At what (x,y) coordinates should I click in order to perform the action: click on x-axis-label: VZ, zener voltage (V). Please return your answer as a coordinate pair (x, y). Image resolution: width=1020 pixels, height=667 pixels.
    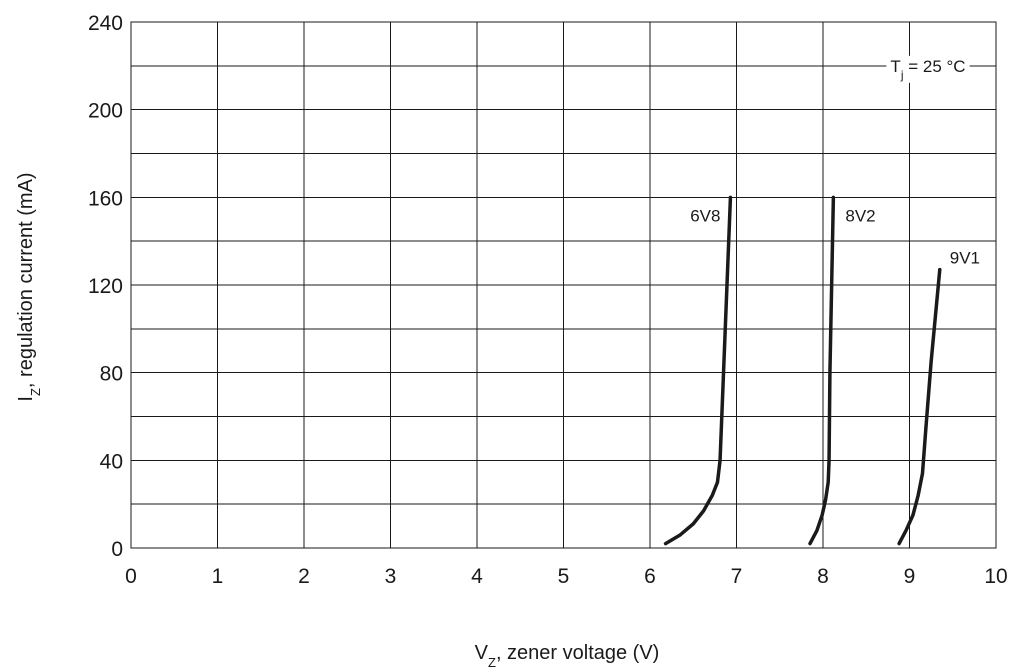
    Looking at the image, I should click on (567, 654).